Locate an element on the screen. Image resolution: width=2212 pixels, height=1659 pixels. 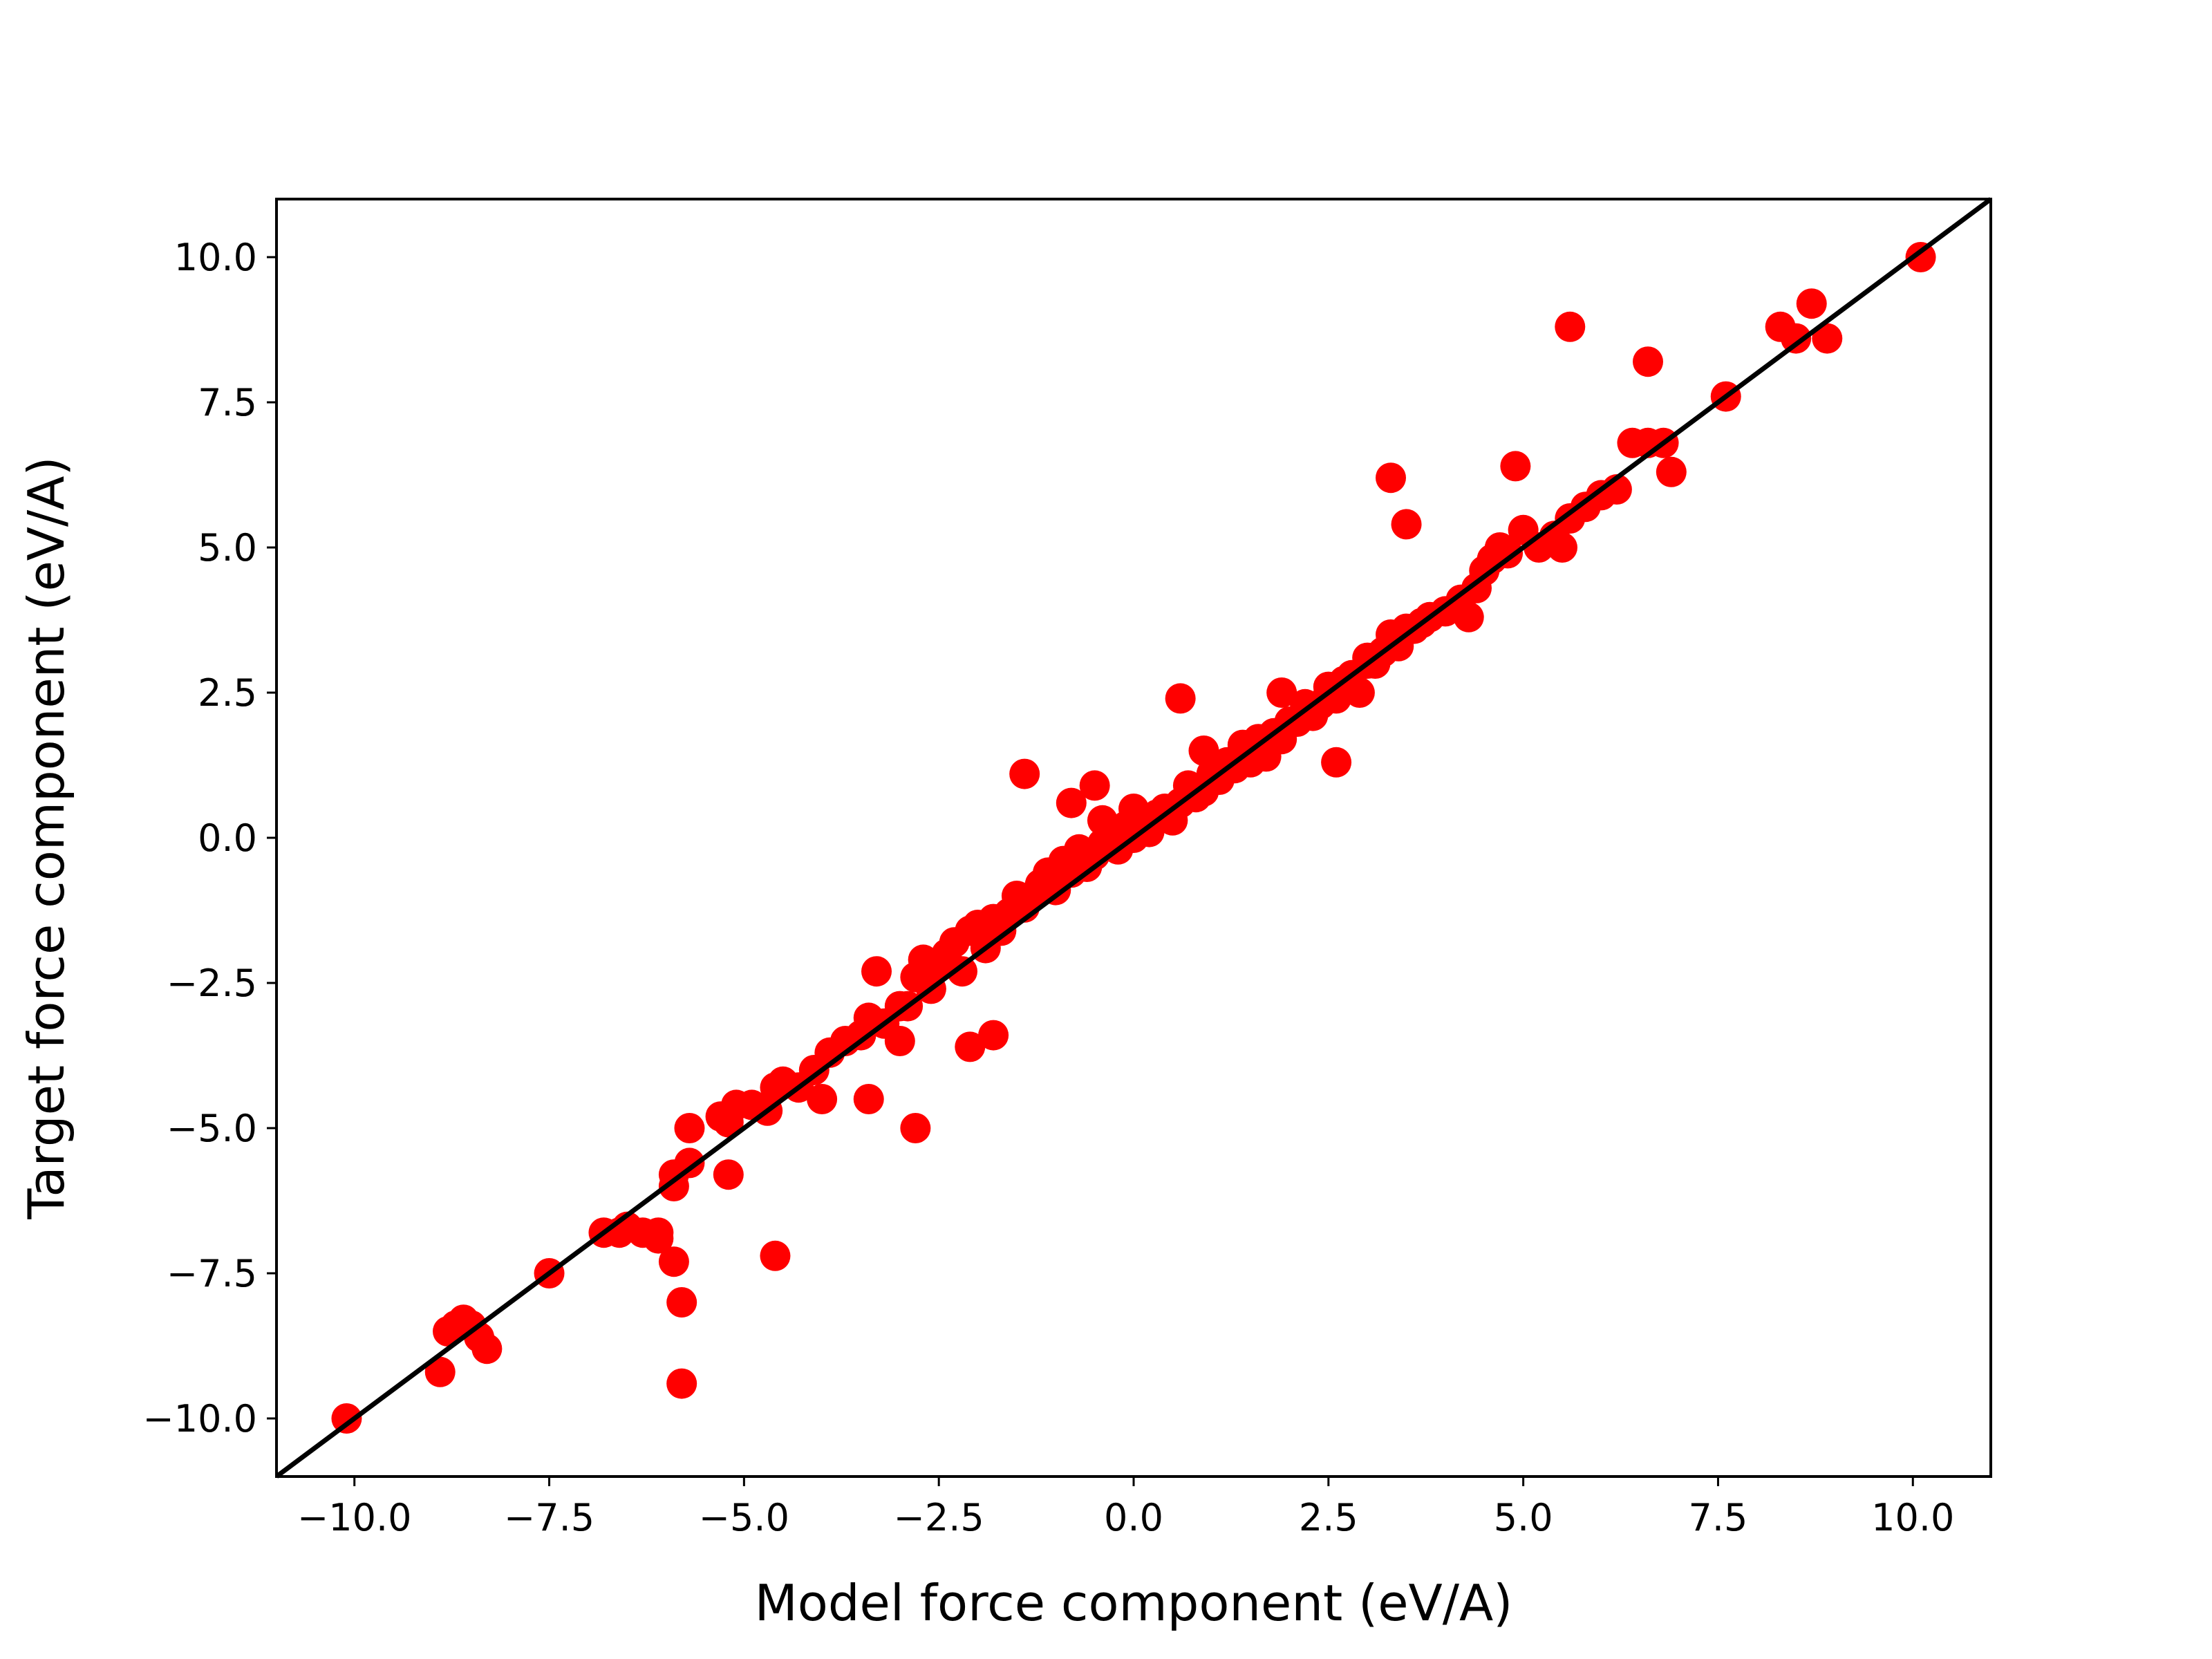
y-tick-label: 2.5 is located at coordinates (228, 693).